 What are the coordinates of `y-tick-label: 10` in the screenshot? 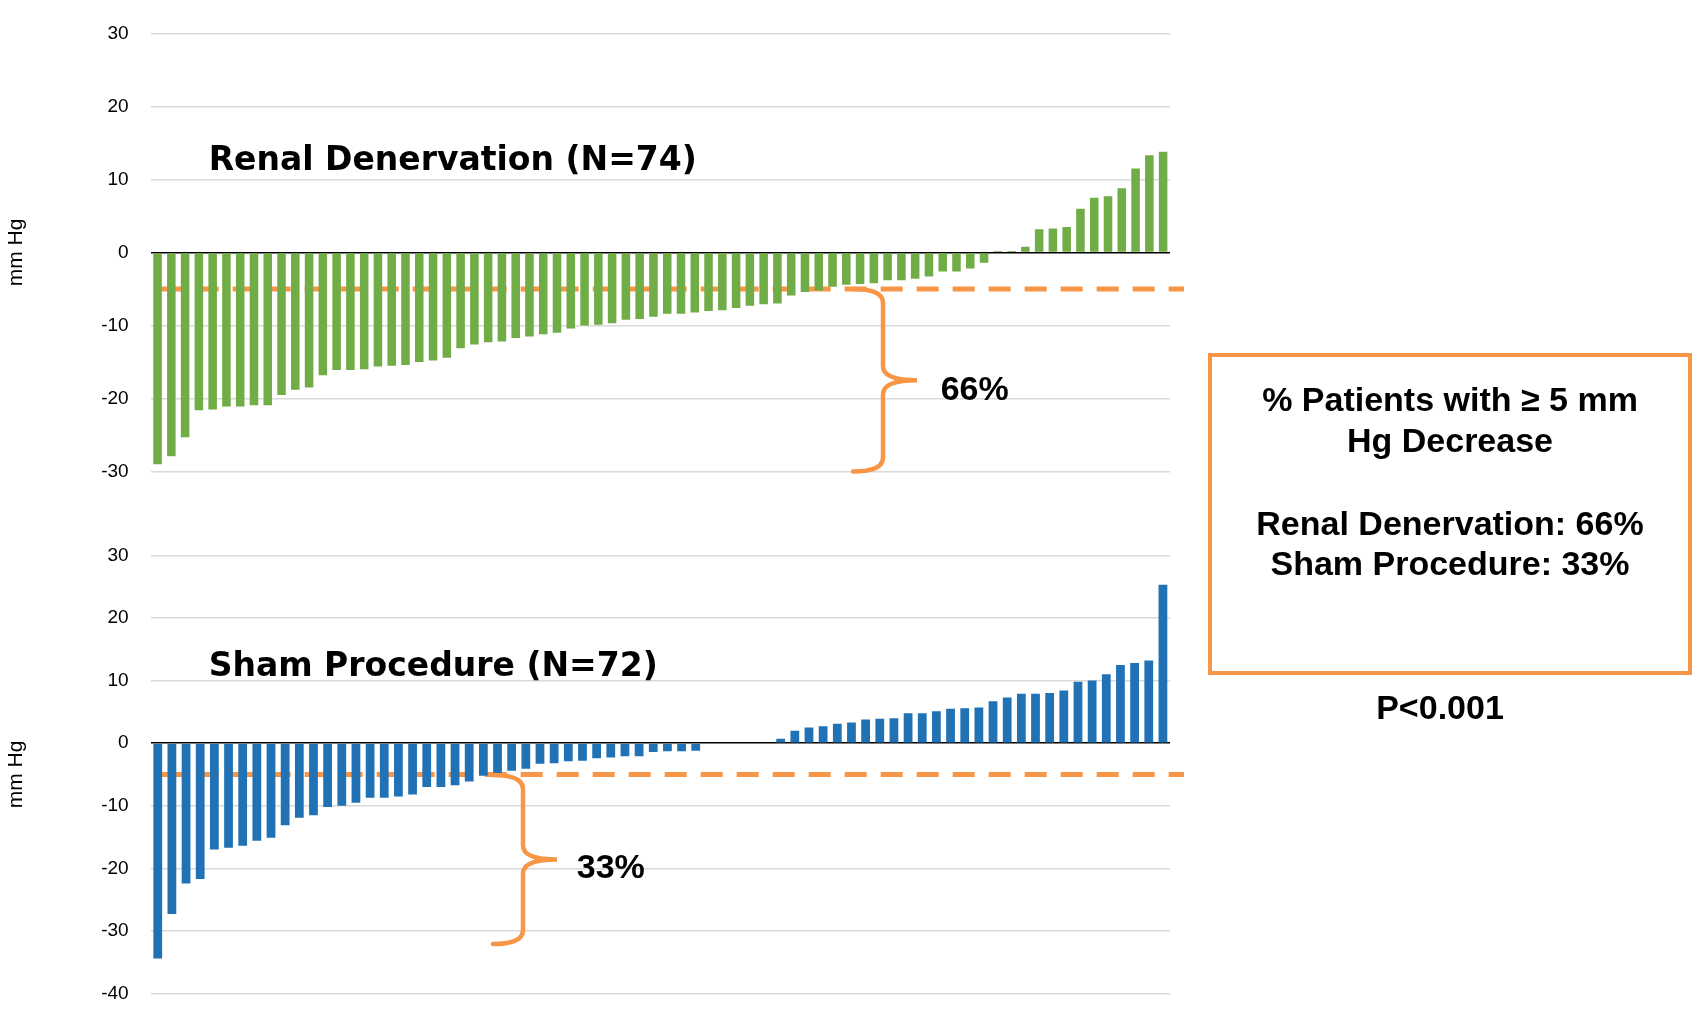 It's located at (118, 178).